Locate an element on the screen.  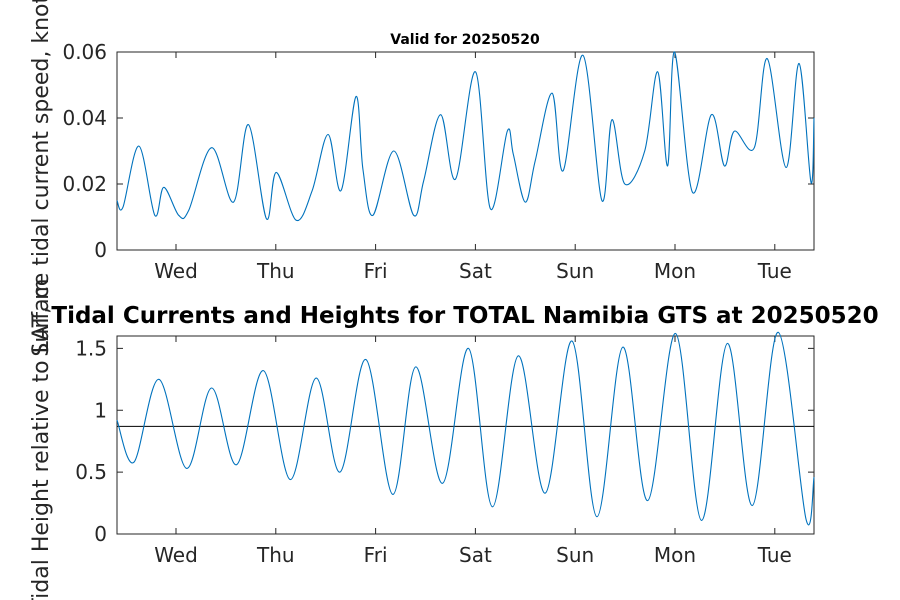
speed-y-tick-label: 0.02 is located at coordinates (84, 184).